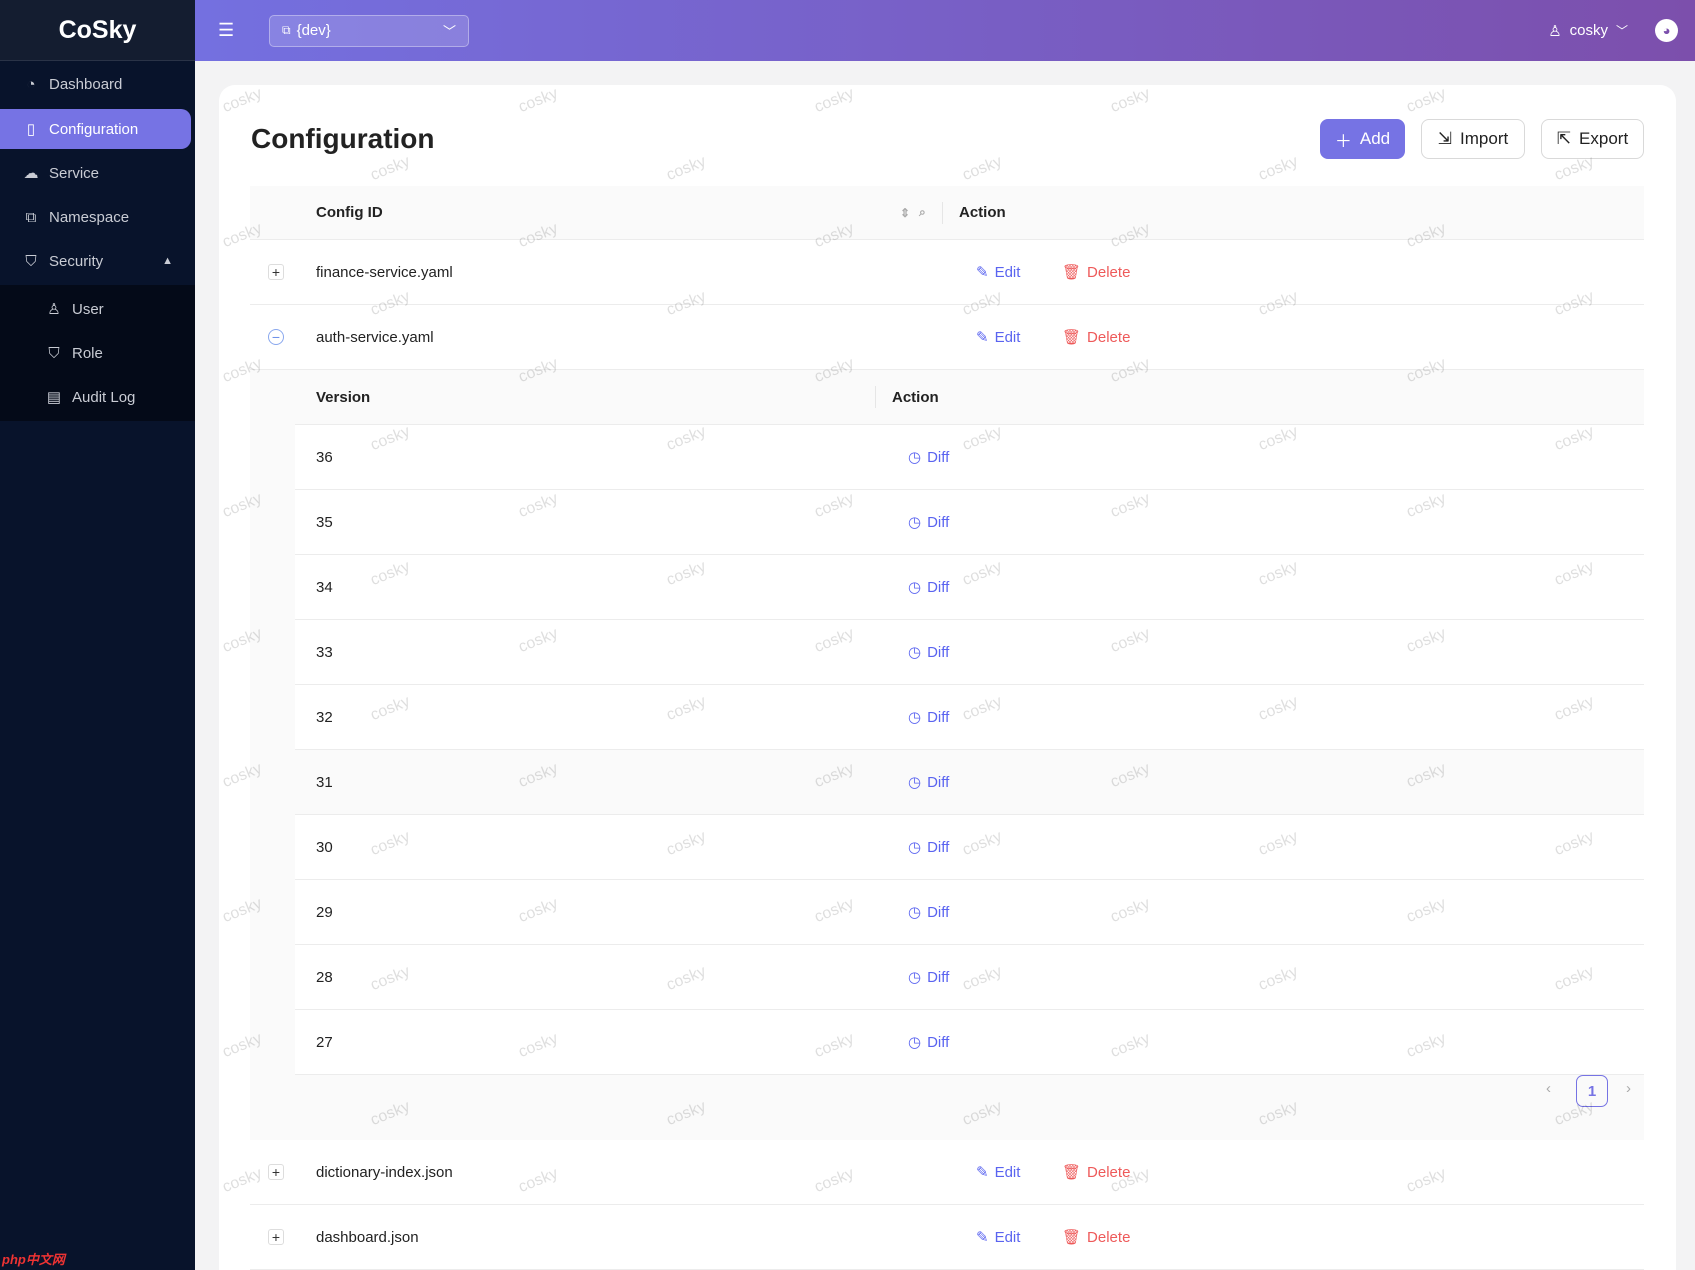 Image resolution: width=1695 pixels, height=1270 pixels. Describe the element at coordinates (905, 212) in the screenshot. I see `sort-icon: ⇕` at that location.